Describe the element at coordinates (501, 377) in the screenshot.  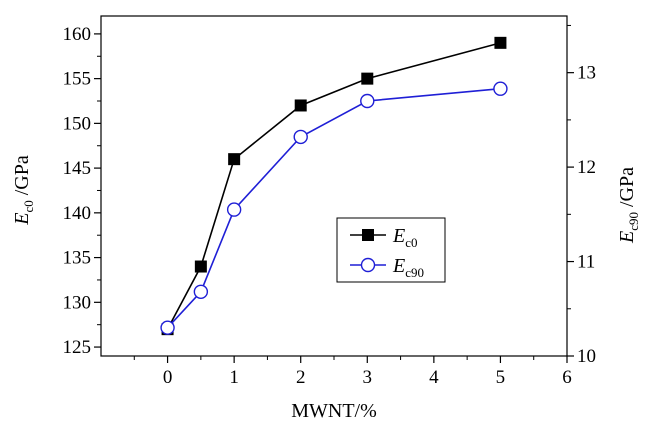
I see `x-tick-label: 5` at that location.